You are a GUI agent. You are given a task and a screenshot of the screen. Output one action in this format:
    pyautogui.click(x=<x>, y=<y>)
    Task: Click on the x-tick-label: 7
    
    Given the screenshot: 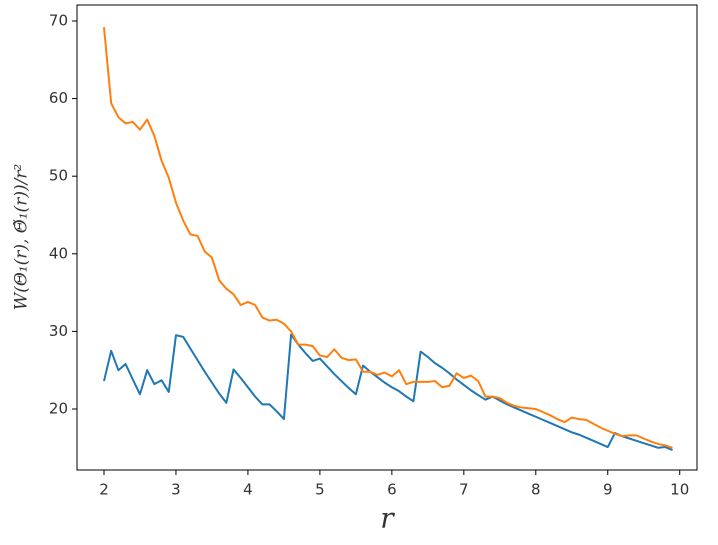 What is the action you would take?
    pyautogui.click(x=464, y=490)
    